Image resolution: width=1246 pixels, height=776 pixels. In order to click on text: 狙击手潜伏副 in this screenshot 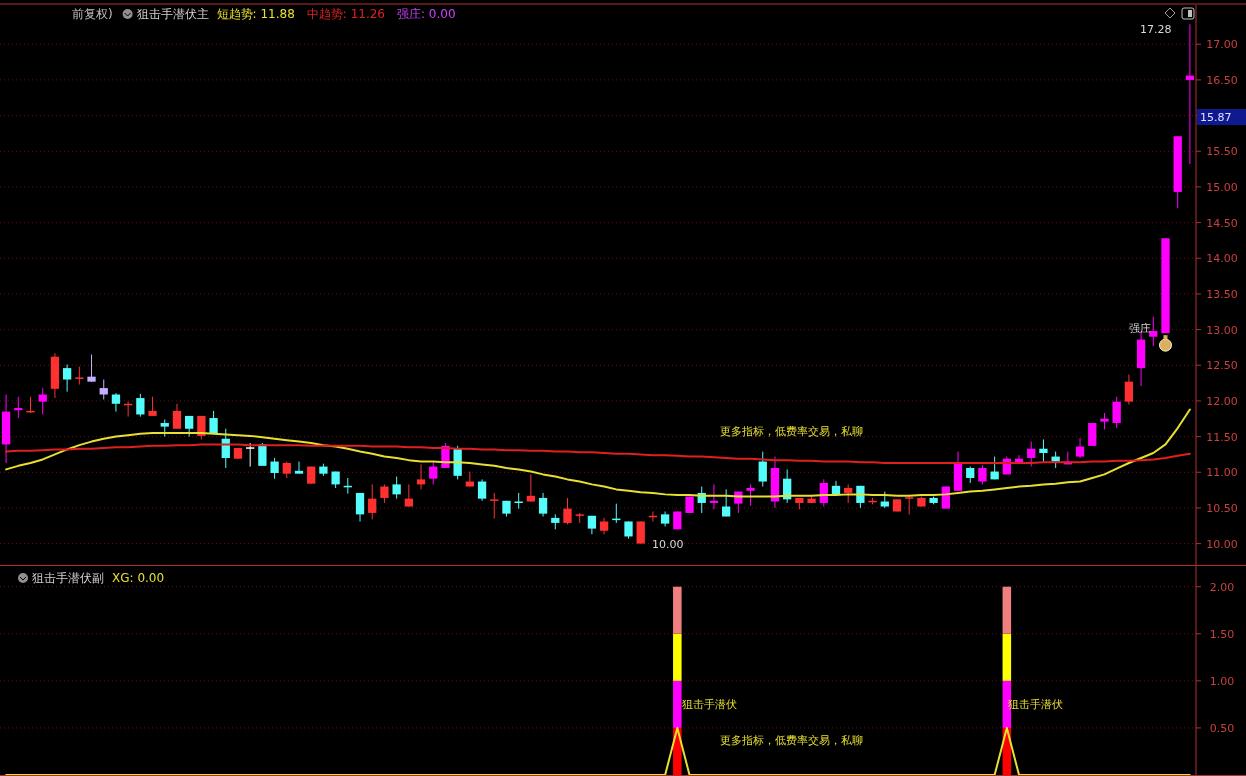, I will do `click(68, 578)`.